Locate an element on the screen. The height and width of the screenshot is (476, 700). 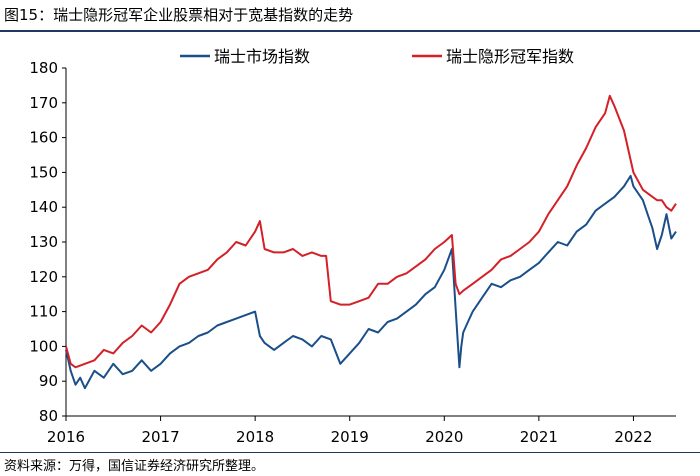
source-note: 资料来源：万得，国信证券经济研究所整理。 is located at coordinates (134, 466).